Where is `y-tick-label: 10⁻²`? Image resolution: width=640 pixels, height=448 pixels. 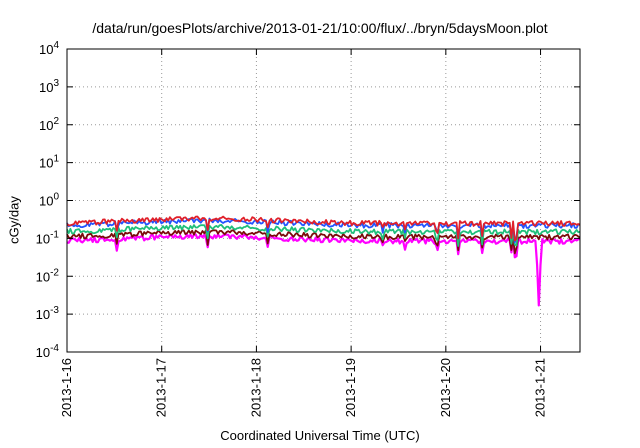
y-tick-label: 10⁻² is located at coordinates (48, 275).